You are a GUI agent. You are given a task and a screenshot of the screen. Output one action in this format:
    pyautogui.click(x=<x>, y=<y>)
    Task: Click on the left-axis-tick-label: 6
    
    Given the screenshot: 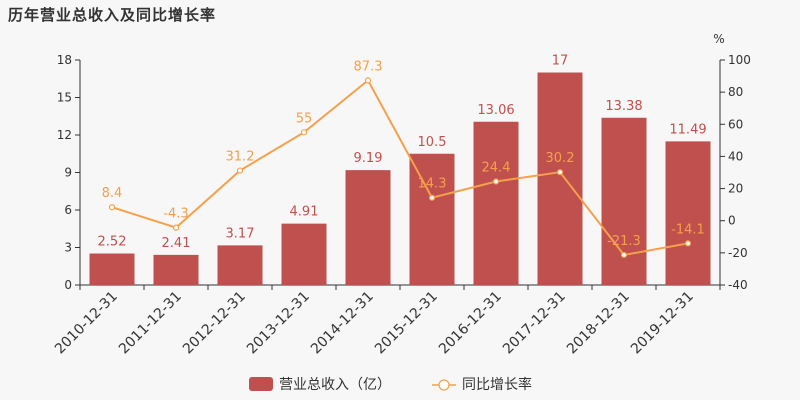 What is the action you would take?
    pyautogui.click(x=68, y=210)
    